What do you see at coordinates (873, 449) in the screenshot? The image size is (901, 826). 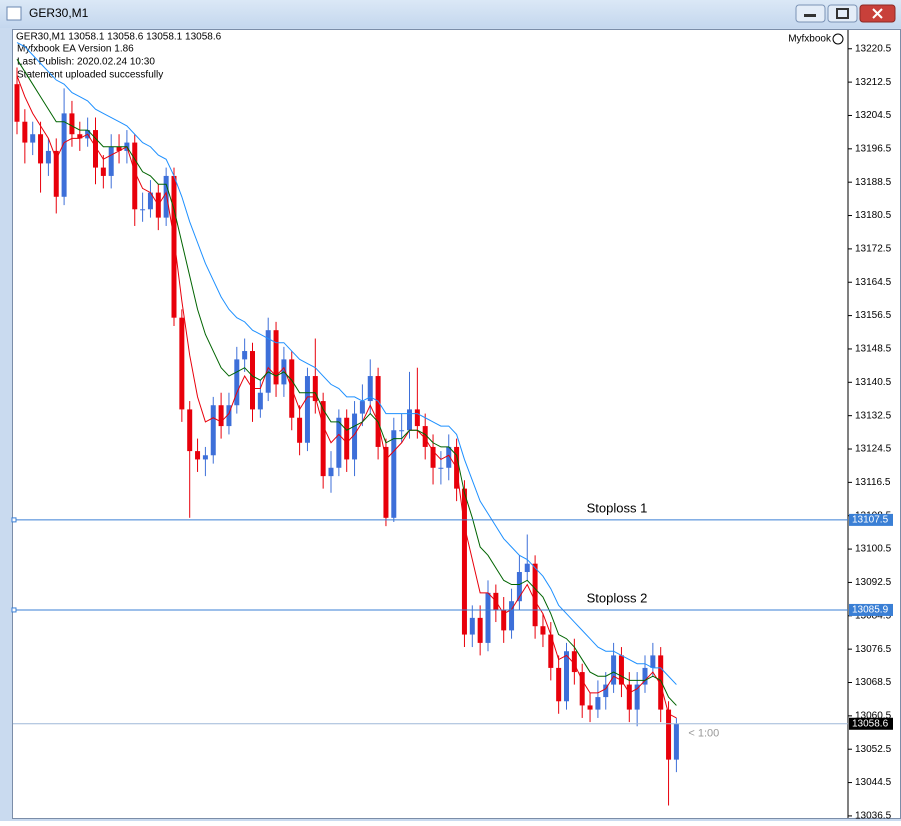 I see `y-tick-label: 13124.5` at bounding box center [873, 449].